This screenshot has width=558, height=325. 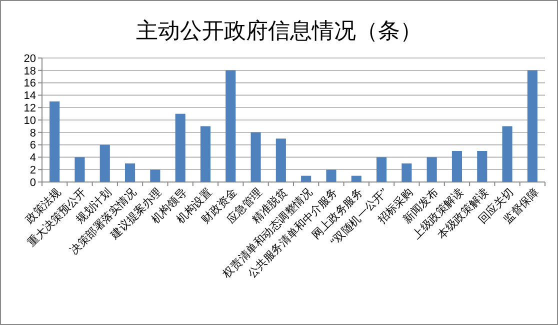 I want to click on y-tick-label: 8, so click(x=33, y=133).